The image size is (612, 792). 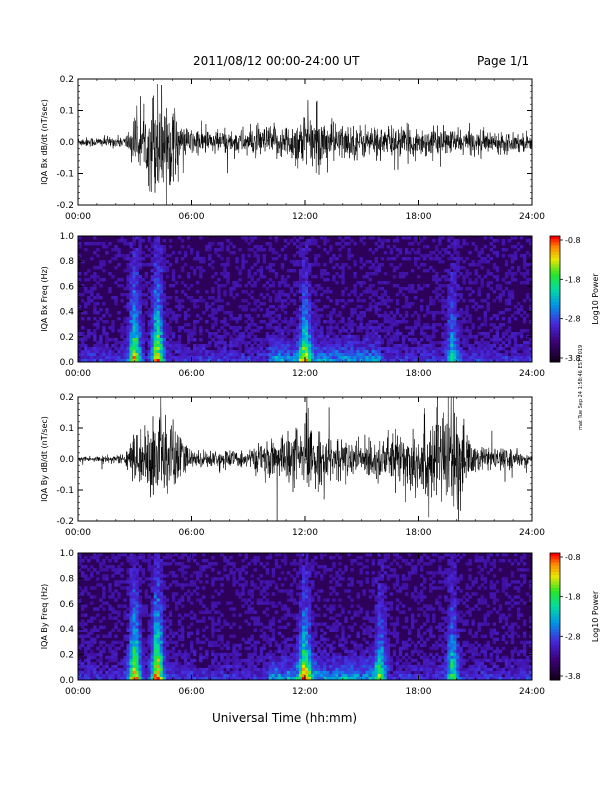 What do you see at coordinates (419, 374) in the screenshot?
I see `x-tick-label: 18:00` at bounding box center [419, 374].